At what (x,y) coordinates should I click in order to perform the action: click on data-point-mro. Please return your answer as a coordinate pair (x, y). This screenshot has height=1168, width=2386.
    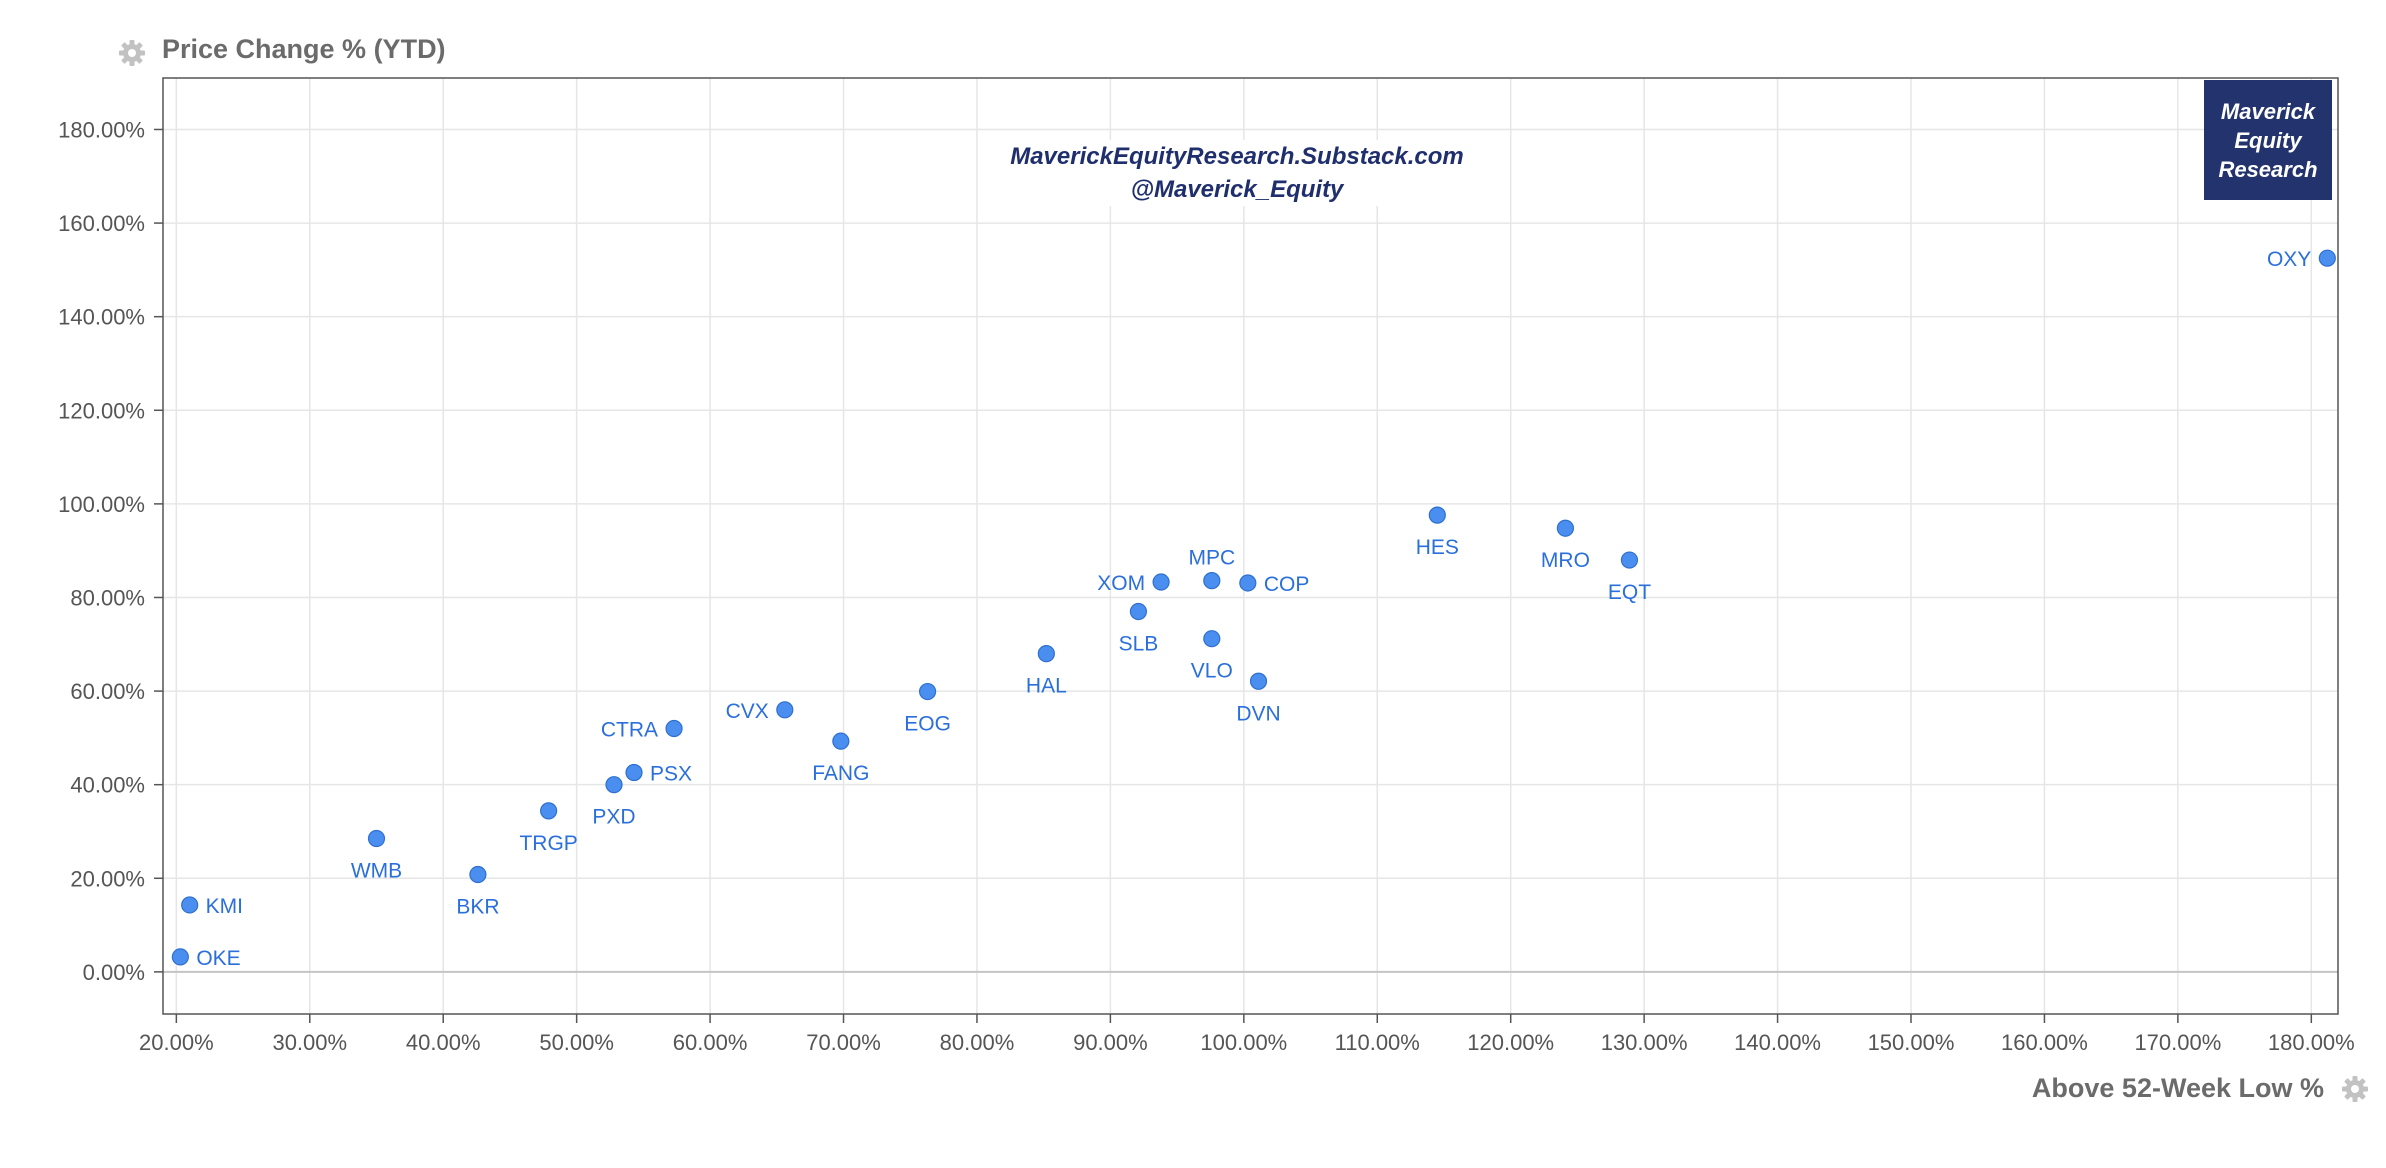
    Looking at the image, I should click on (1565, 528).